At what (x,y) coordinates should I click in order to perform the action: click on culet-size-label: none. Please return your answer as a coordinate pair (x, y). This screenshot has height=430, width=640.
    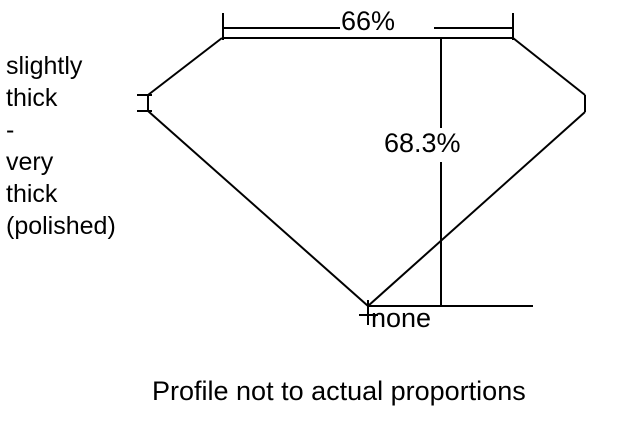
    Looking at the image, I should click on (401, 318).